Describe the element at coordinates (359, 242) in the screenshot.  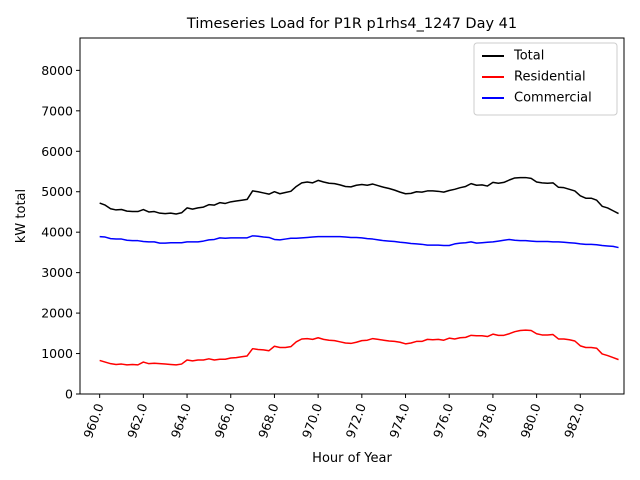
I see `series-line-commercial` at that location.